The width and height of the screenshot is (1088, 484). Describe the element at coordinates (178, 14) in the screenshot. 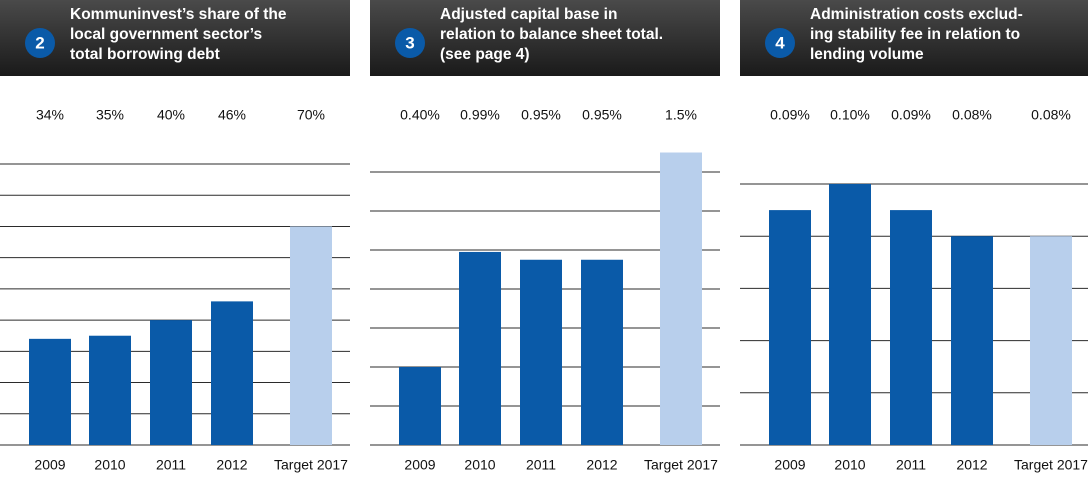

I see `chart-title: Kommuninvest’s share of the` at that location.